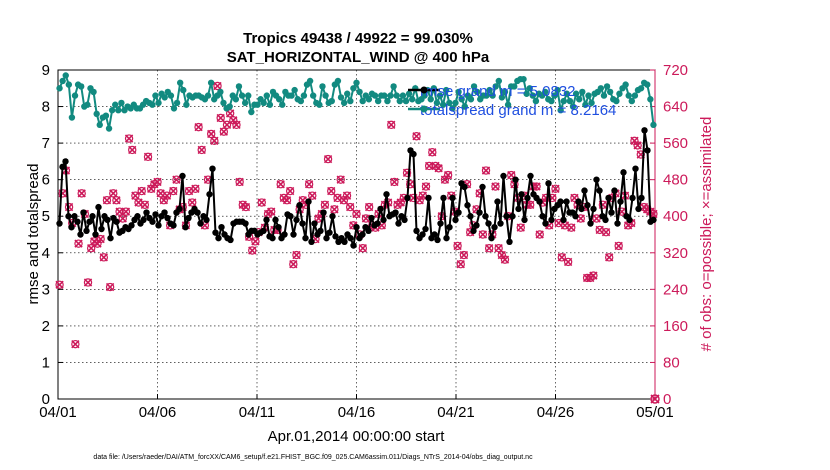 The image size is (830, 470). I want to click on y-right-tick-label: 0, so click(667, 399).